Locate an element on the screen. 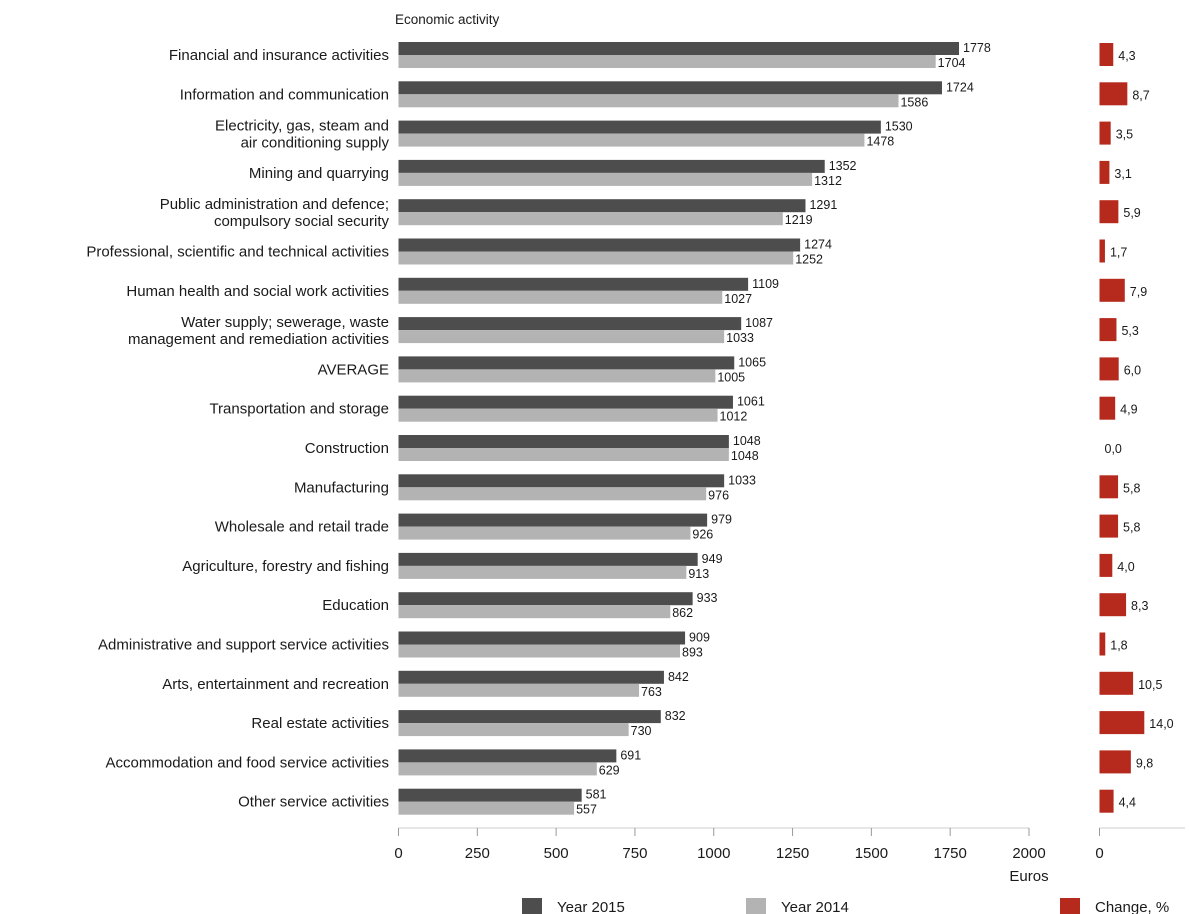 This screenshot has width=1189, height=914. x-tick-label-500: 500 is located at coordinates (556, 853).